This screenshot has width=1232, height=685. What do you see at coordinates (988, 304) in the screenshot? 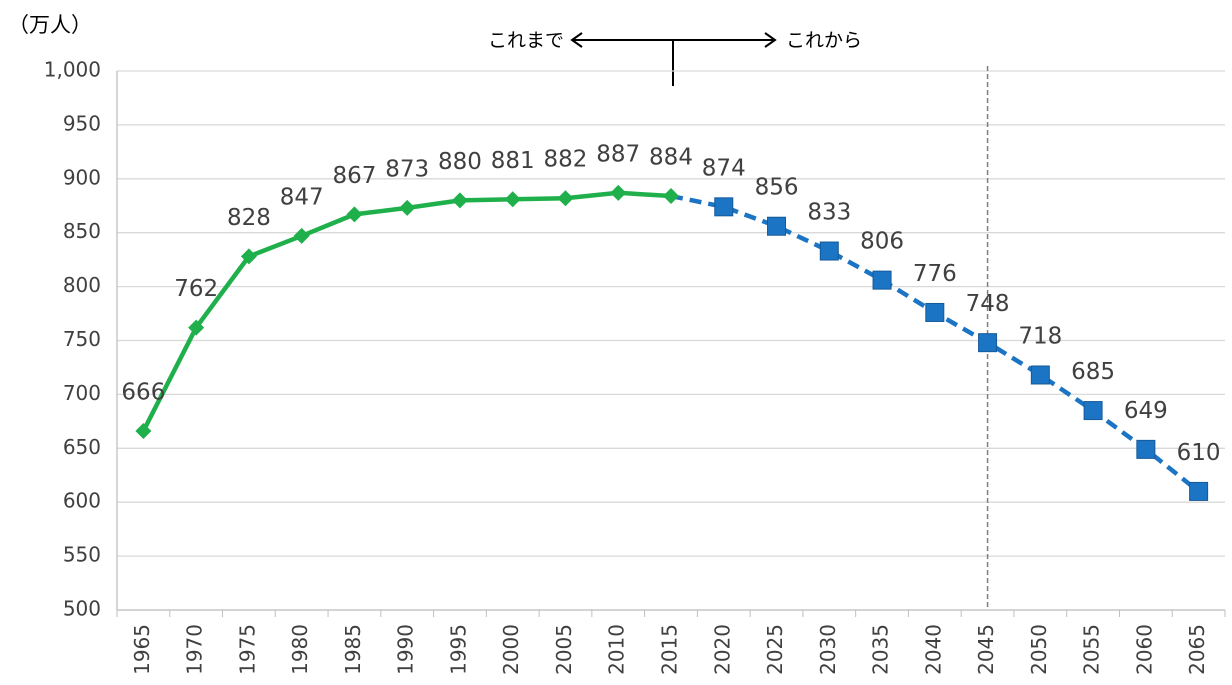
I see `data-label: 748` at bounding box center [988, 304].